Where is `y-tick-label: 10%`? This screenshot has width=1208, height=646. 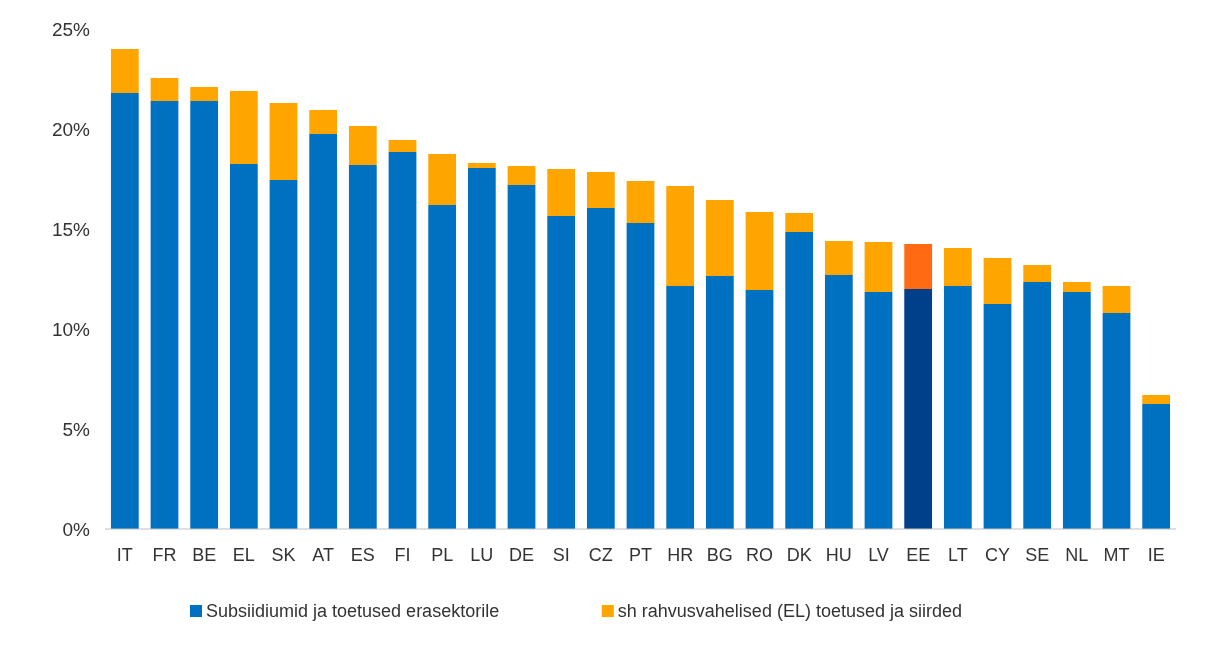 y-tick-label: 10% is located at coordinates (71, 329).